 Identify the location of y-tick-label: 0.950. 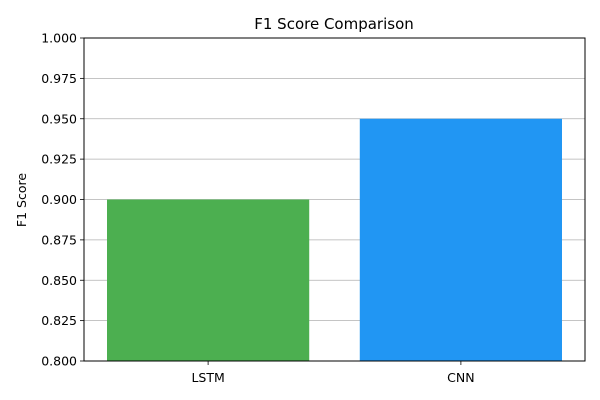
(59, 118).